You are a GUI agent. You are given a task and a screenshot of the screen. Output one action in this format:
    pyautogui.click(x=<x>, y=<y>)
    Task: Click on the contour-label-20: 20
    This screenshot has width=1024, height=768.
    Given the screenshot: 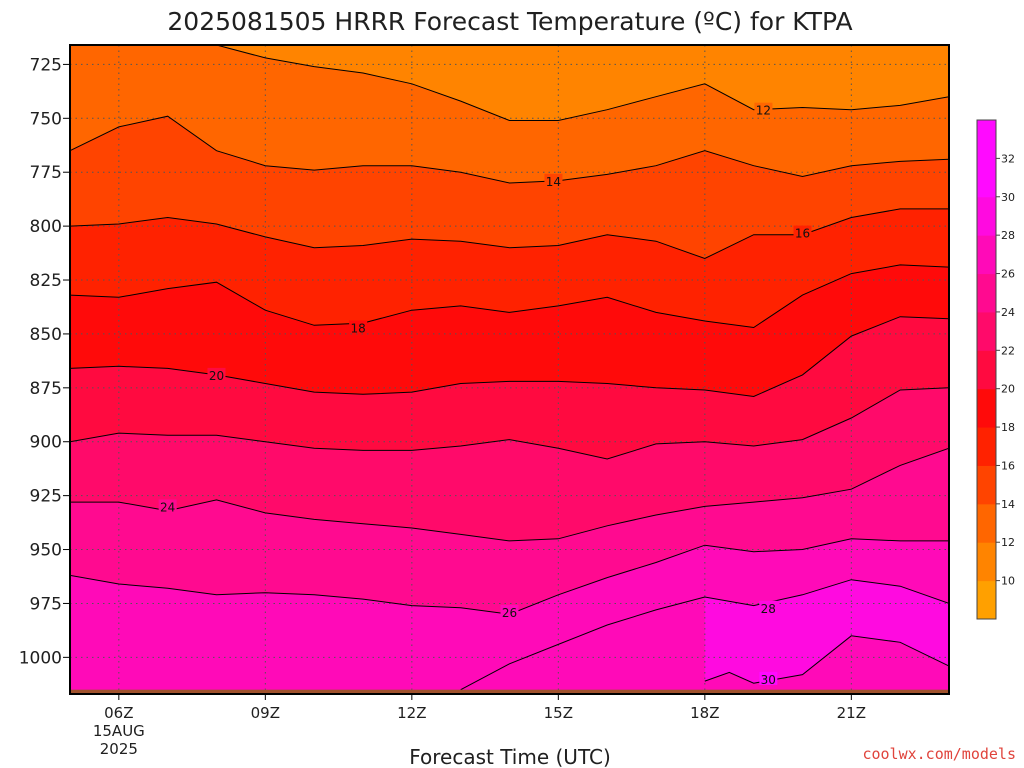 What is the action you would take?
    pyautogui.click(x=216, y=375)
    